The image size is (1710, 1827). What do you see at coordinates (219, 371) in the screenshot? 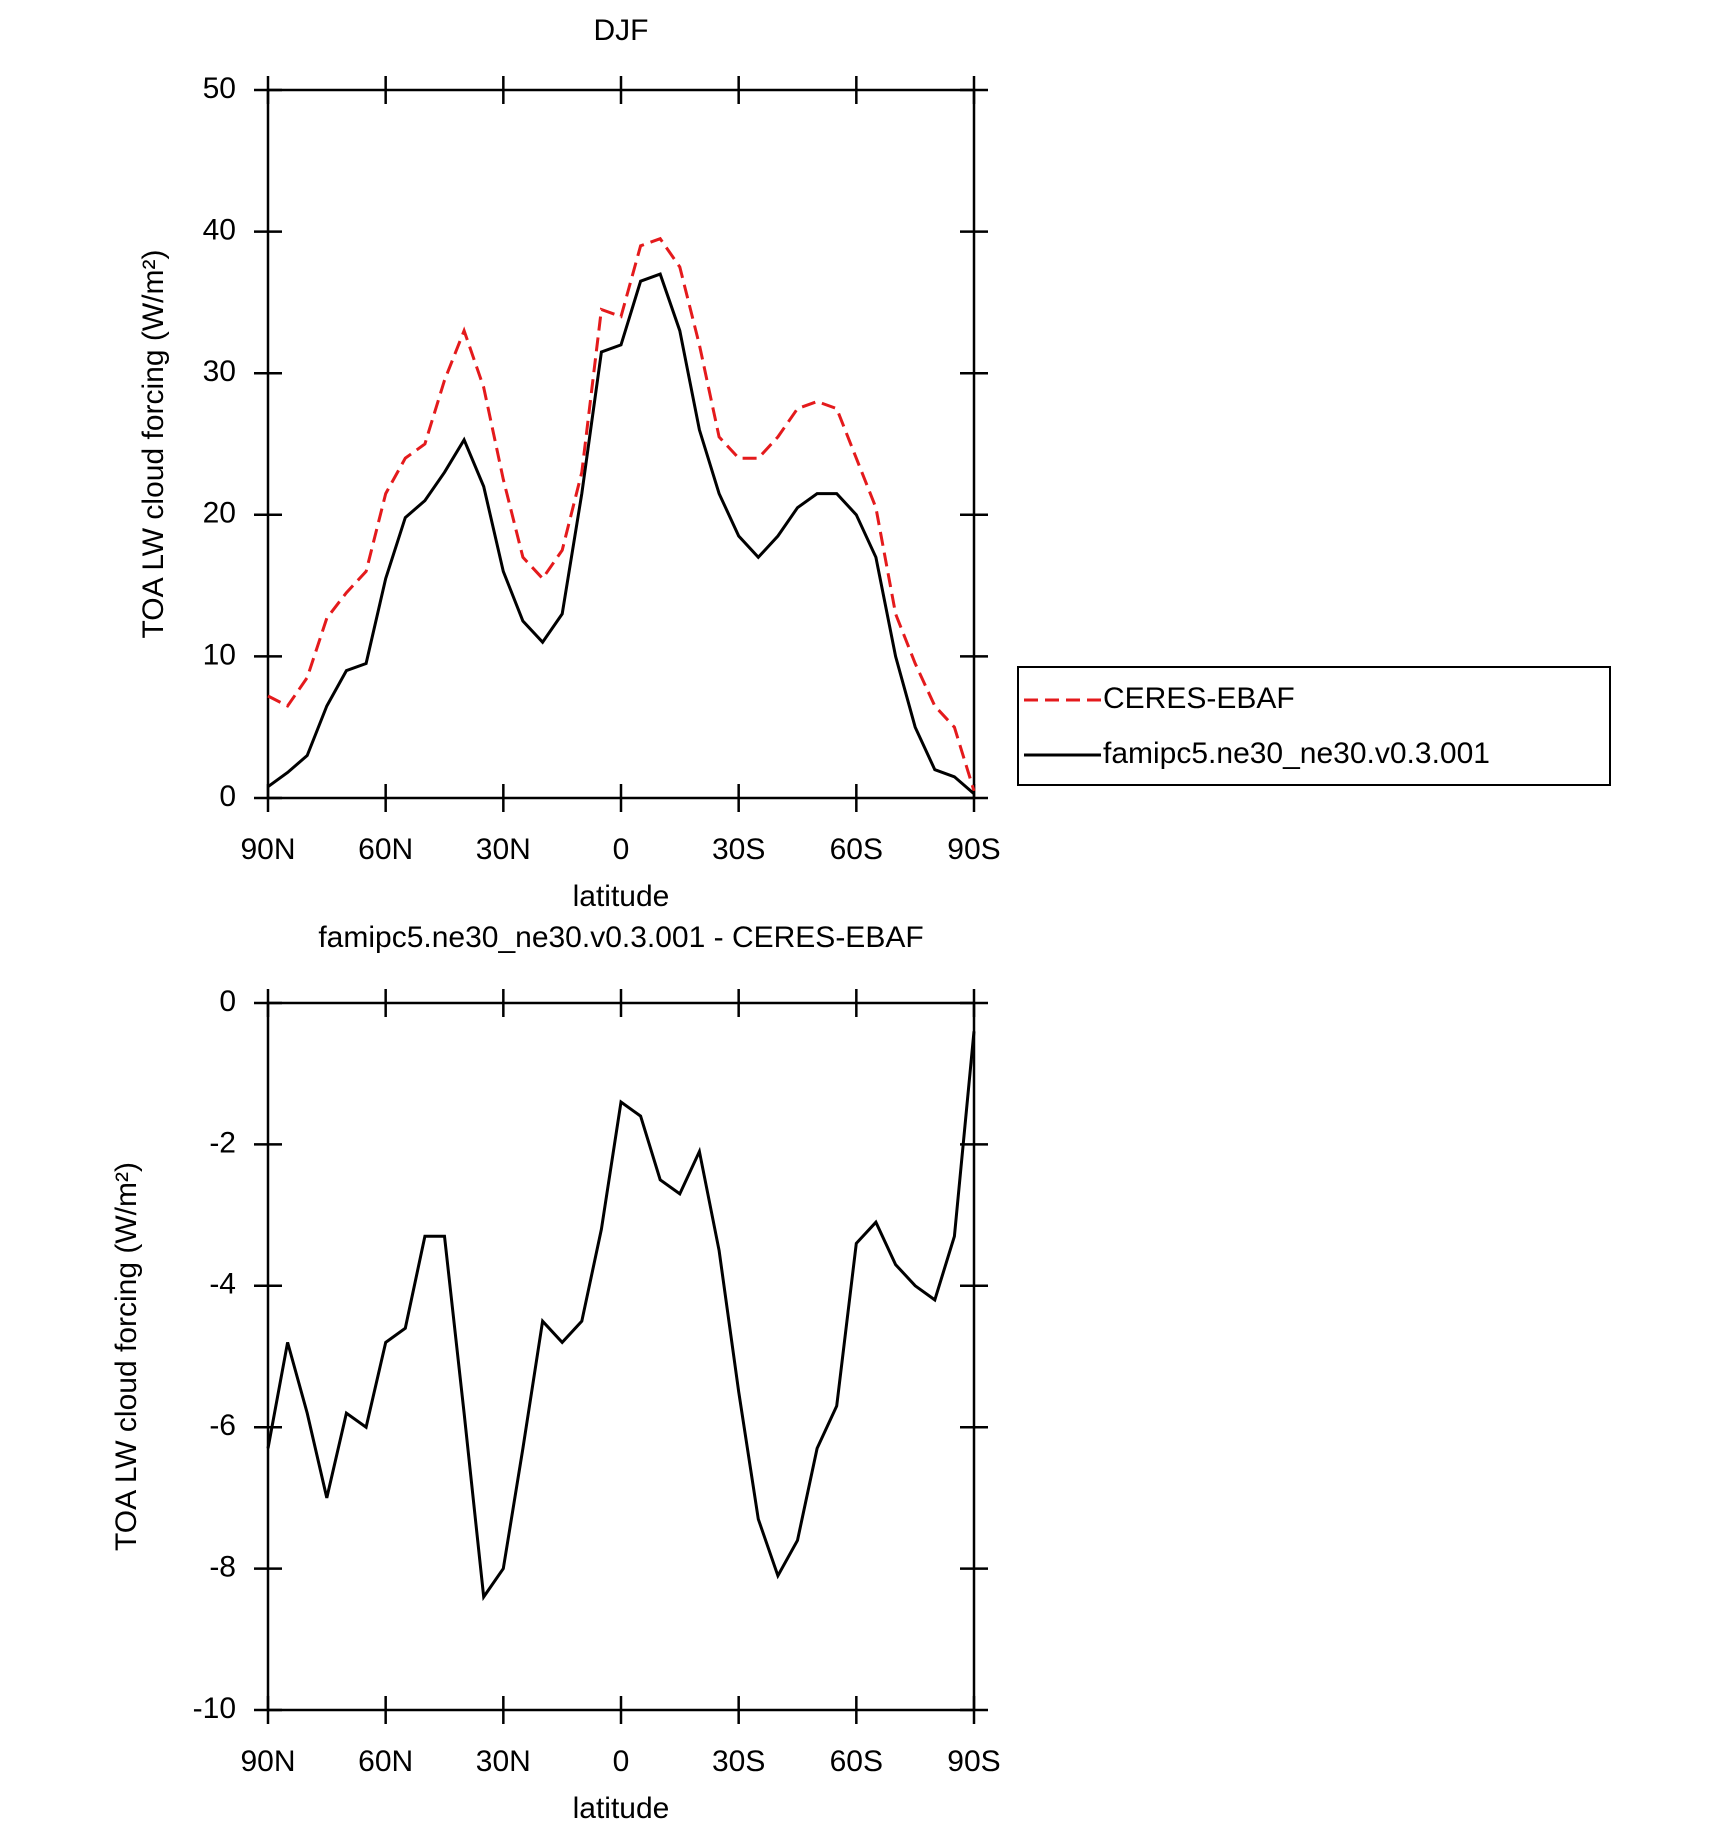
I see `y-tick-label: 30` at bounding box center [219, 371].